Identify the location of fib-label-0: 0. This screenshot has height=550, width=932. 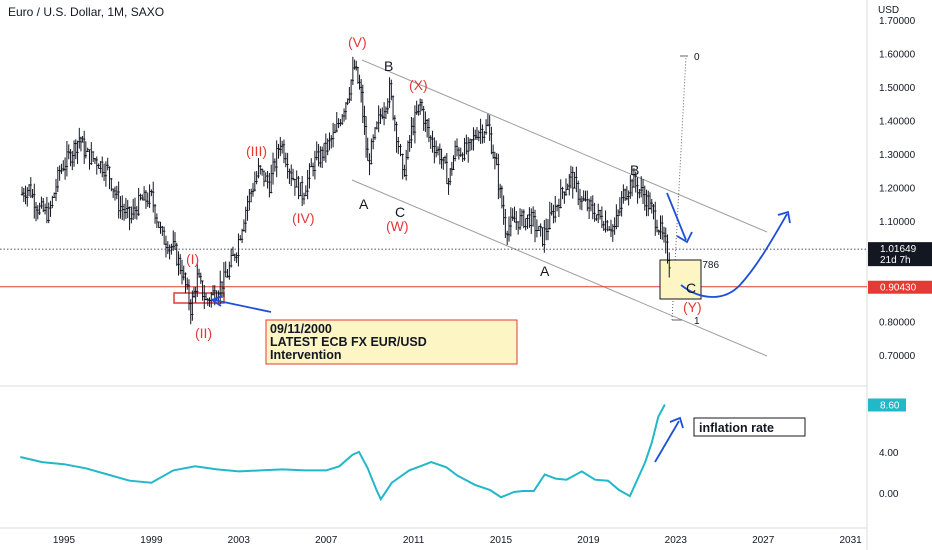
(697, 57).